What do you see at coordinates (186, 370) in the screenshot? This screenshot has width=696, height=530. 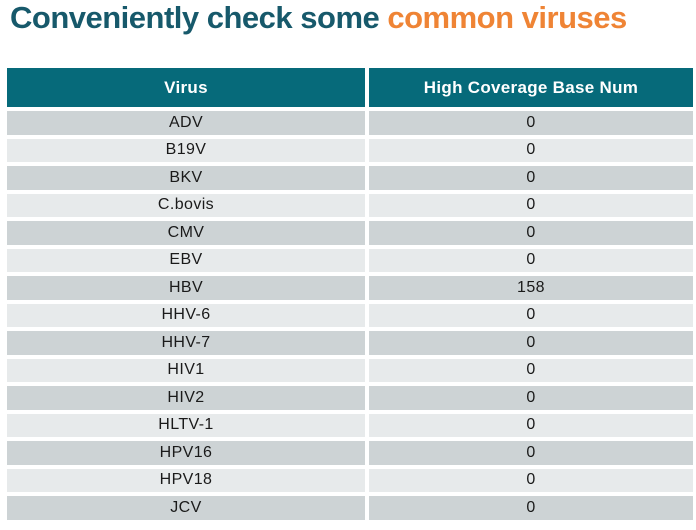 I see `virus-cell: HIV1` at bounding box center [186, 370].